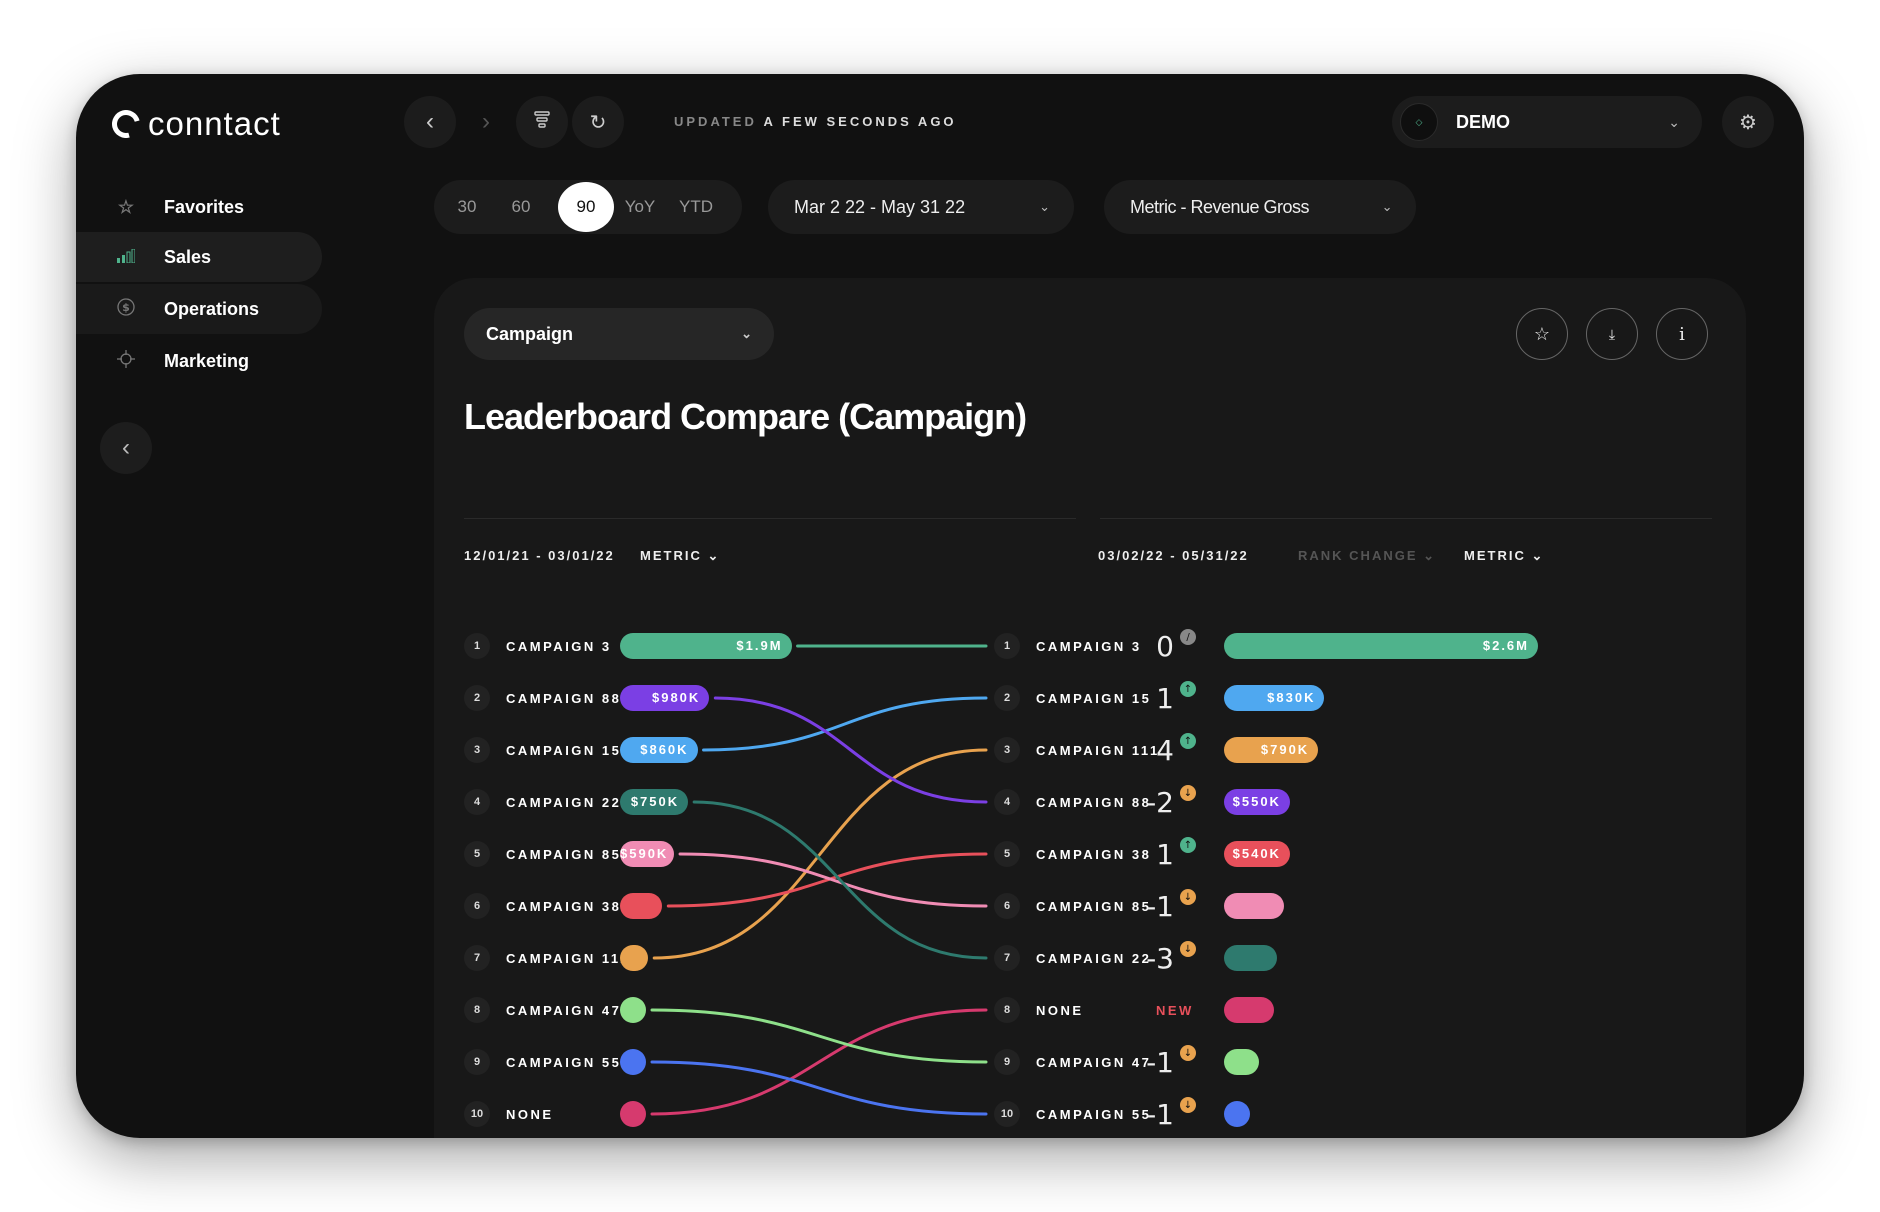  Describe the element at coordinates (1072, 958) in the screenshot. I see `right-table-row: 7 CAMPAIGN 22` at that location.